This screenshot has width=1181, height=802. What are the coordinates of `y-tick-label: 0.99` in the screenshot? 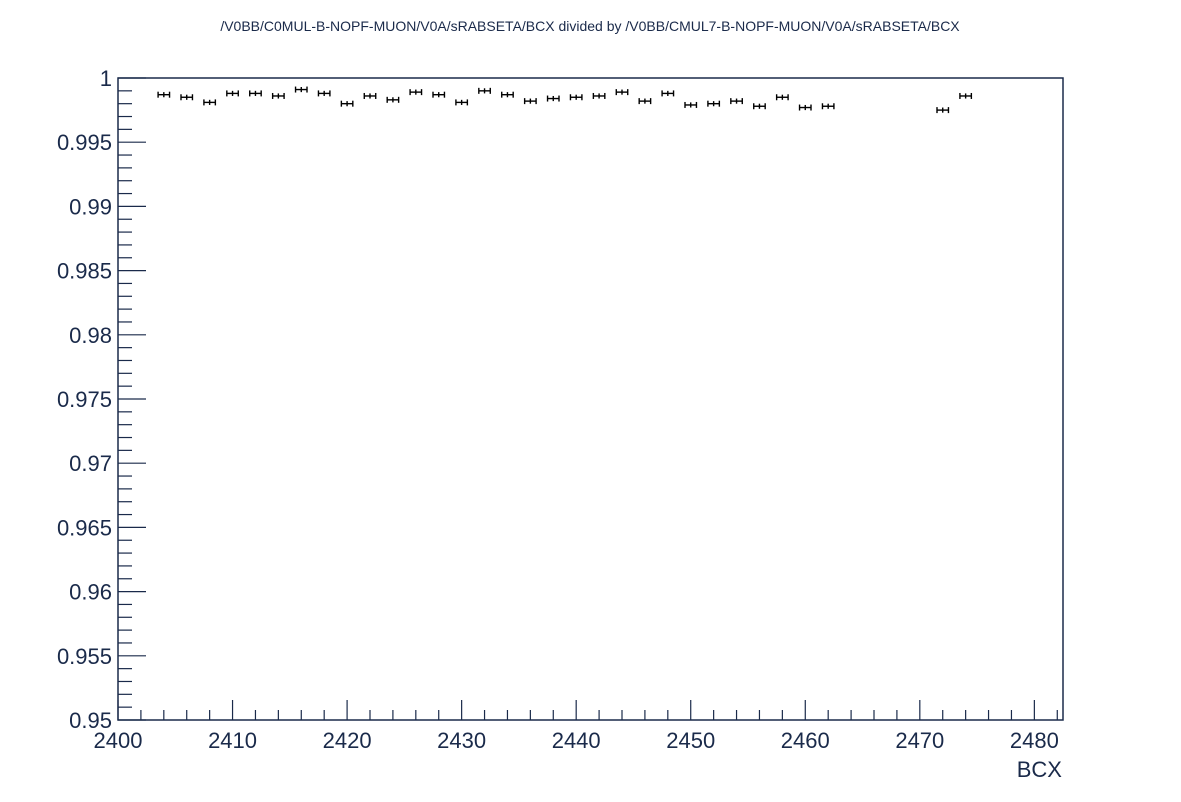 It's located at (90, 206).